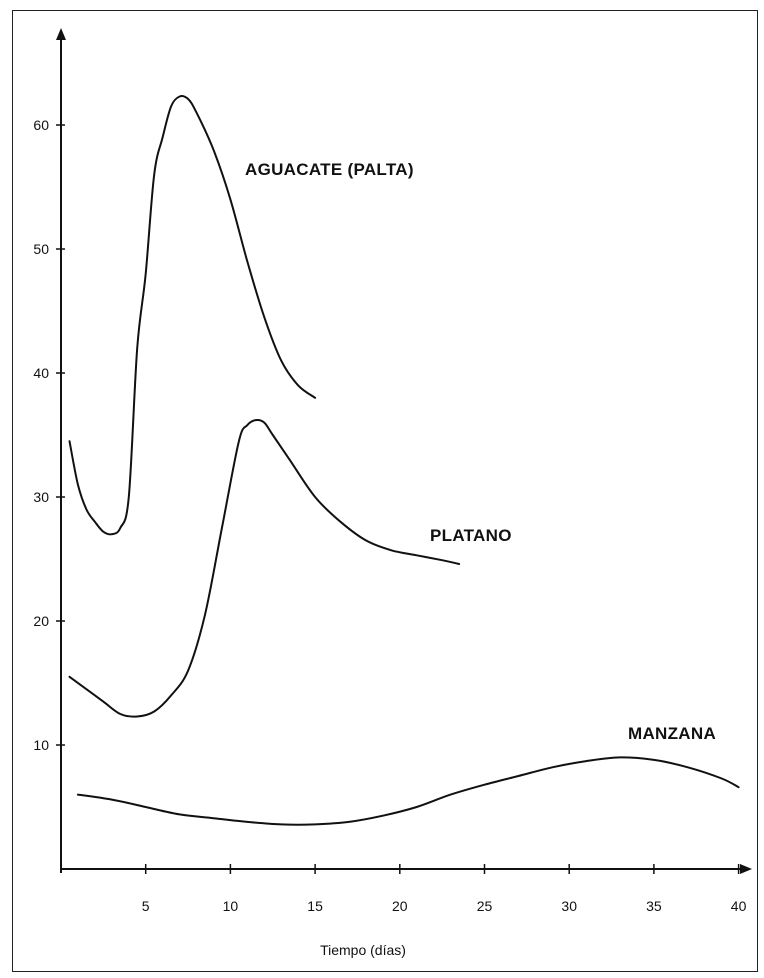  I want to click on x-axis-title: Tiempo (días), so click(363, 950).